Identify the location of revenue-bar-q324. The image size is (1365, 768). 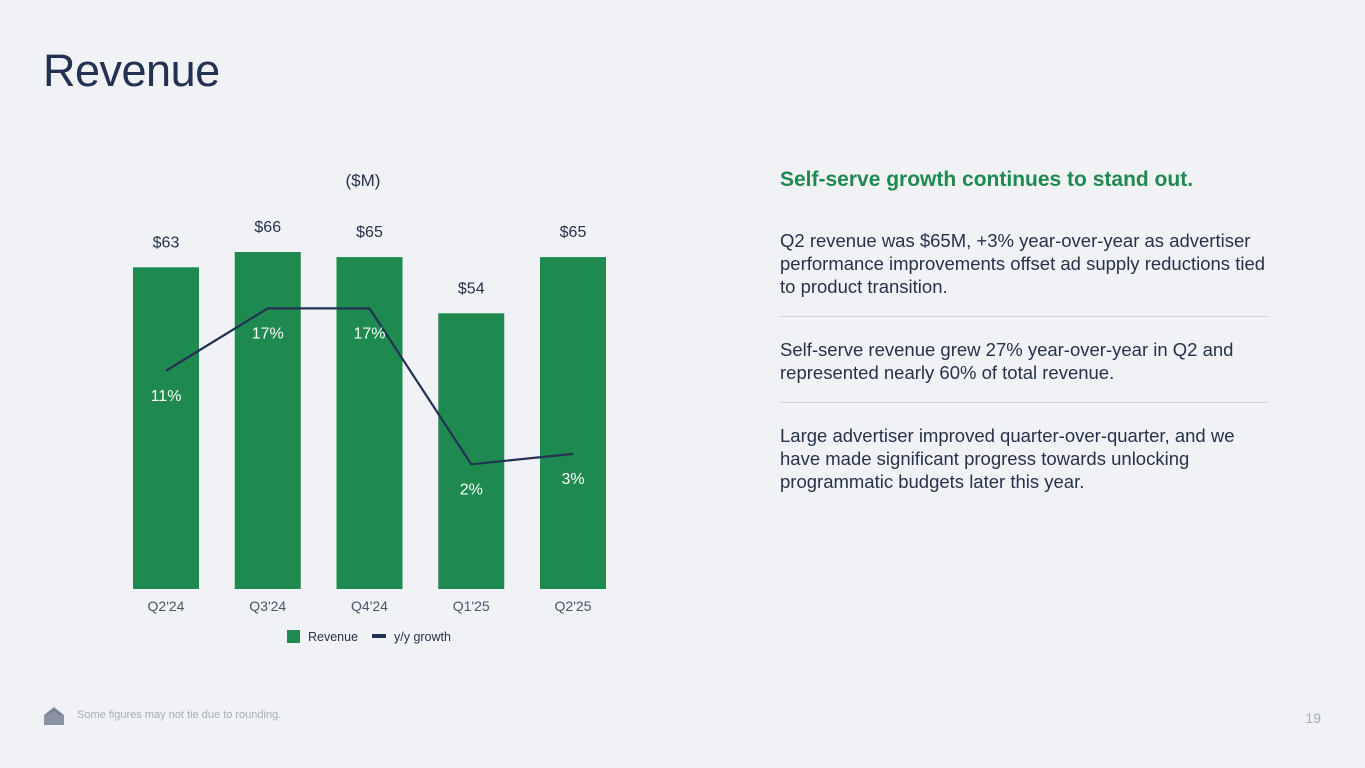
(267, 420).